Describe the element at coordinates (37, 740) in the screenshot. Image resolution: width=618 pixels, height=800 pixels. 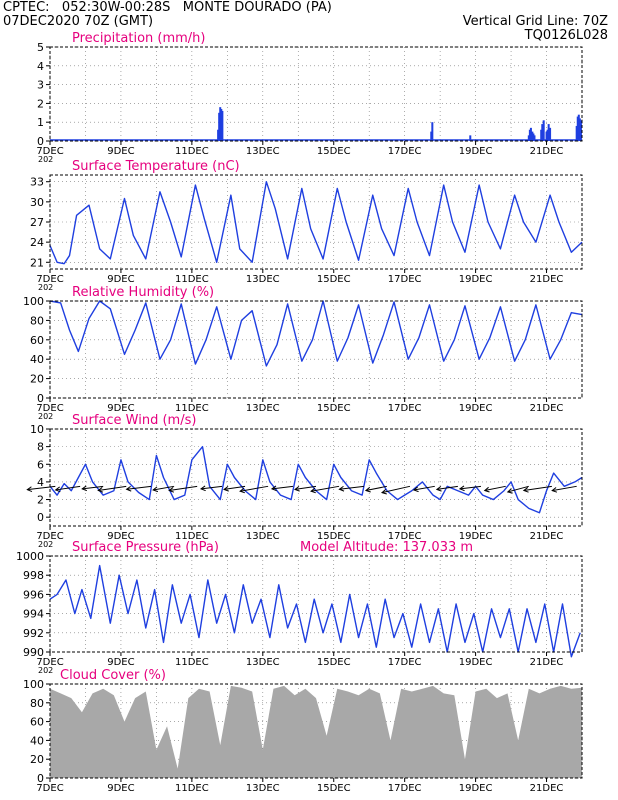
I see `y-tick-label: 40` at that location.